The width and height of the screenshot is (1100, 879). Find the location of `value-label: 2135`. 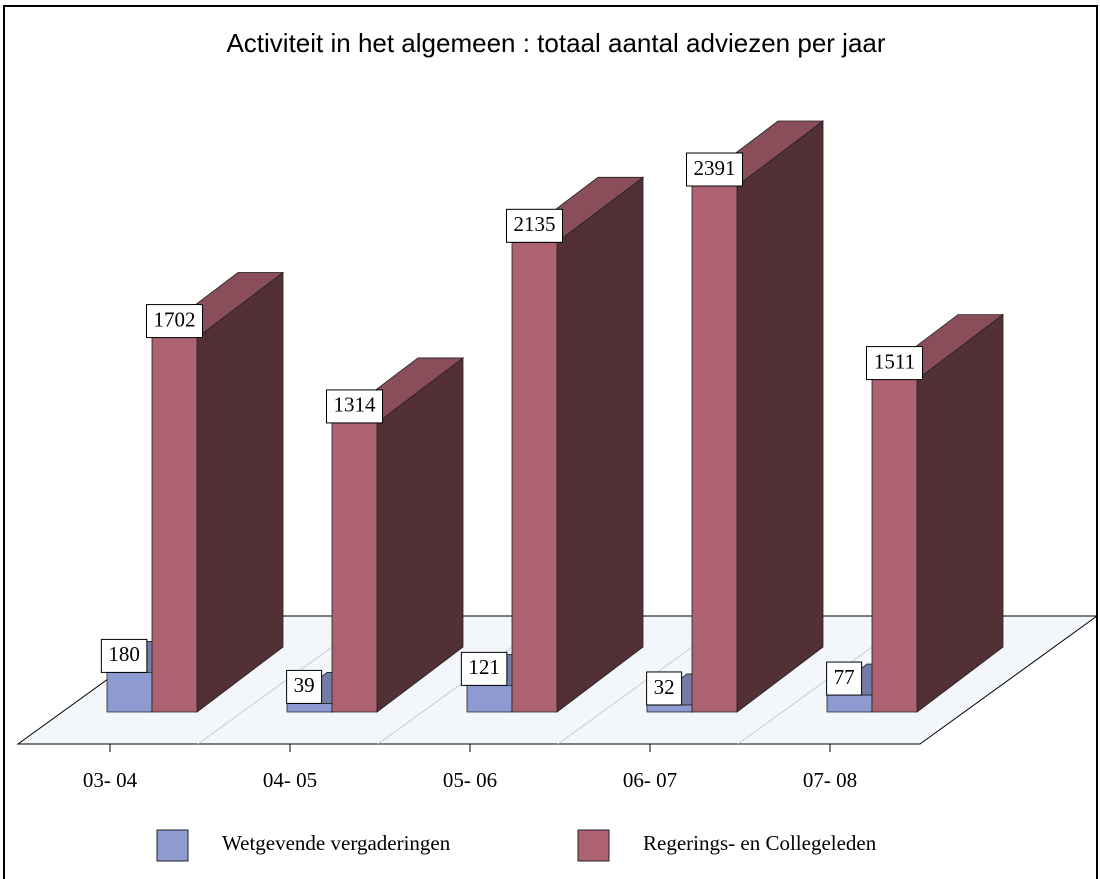

value-label: 2135 is located at coordinates (535, 224).